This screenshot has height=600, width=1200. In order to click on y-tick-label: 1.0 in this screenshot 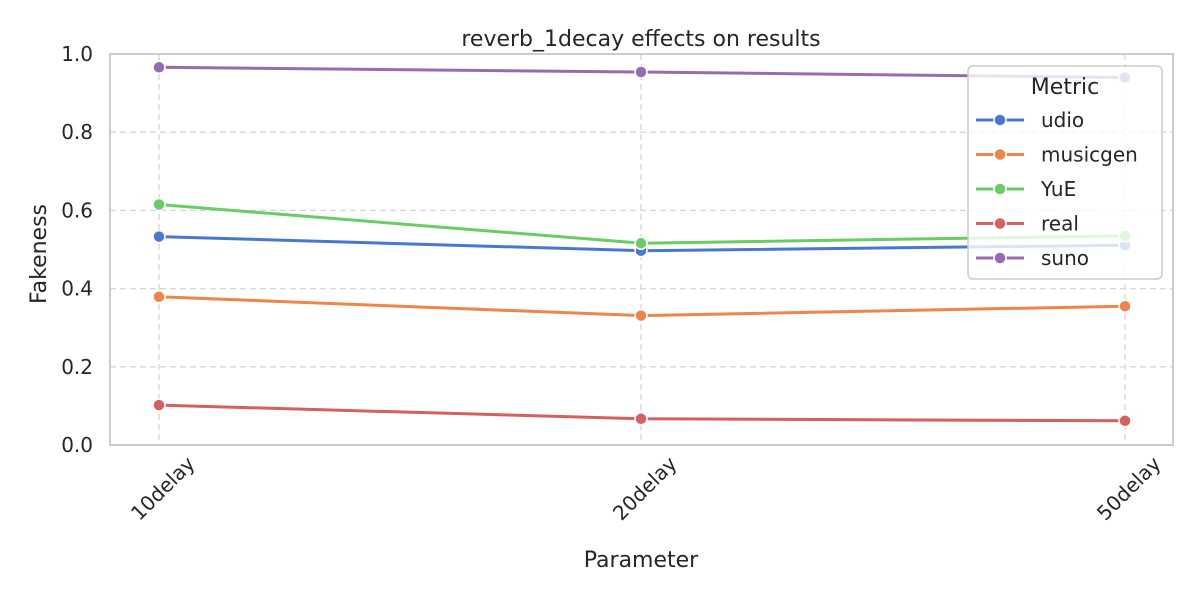, I will do `click(77, 54)`.